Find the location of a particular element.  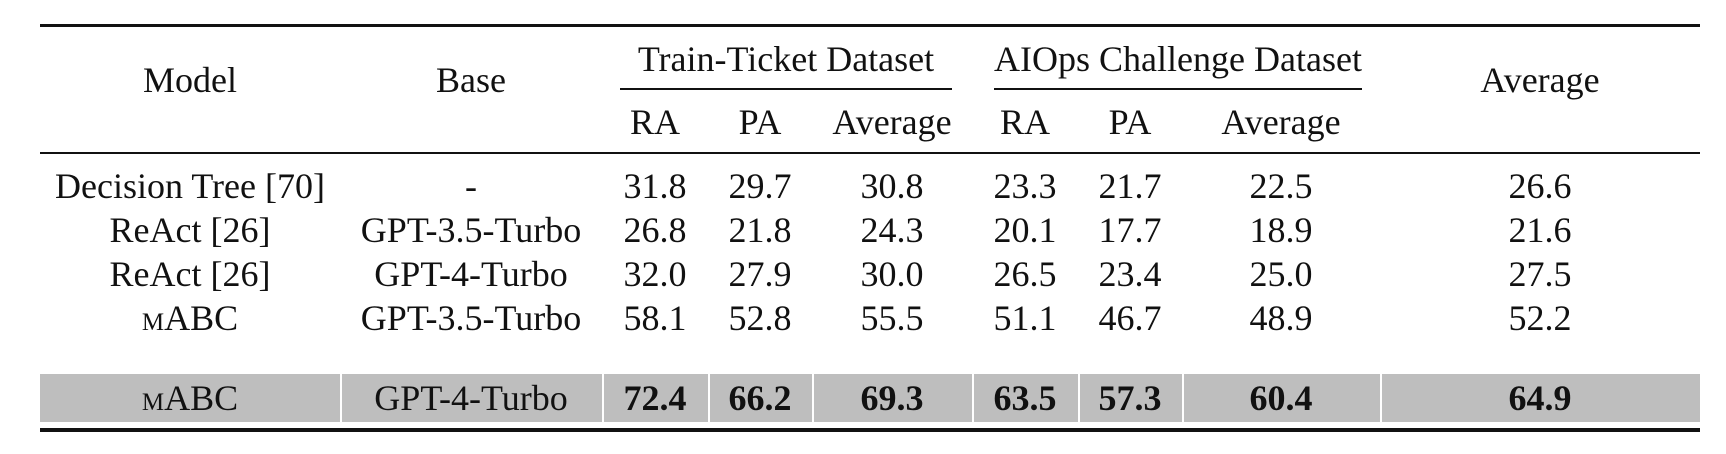

header-model: Model is located at coordinates (190, 80).